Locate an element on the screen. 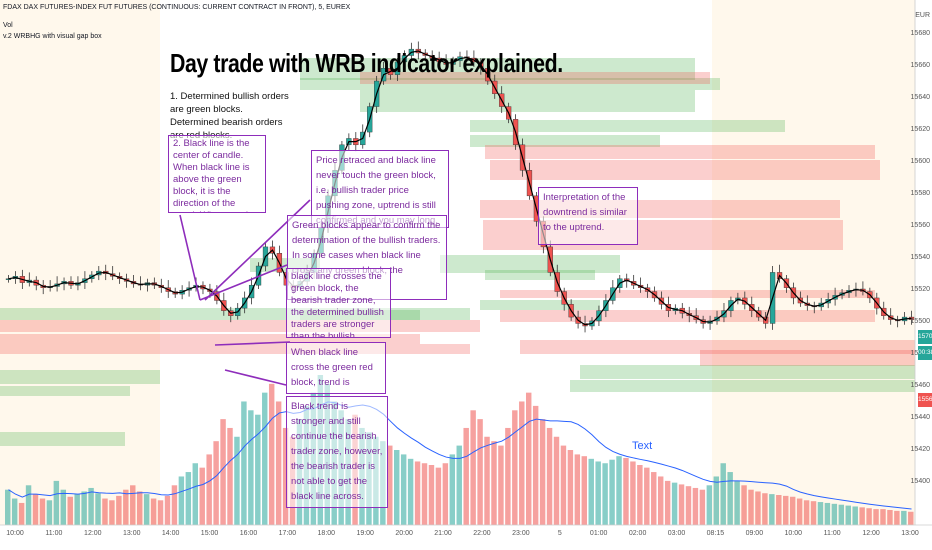 This screenshot has width=932, height=550. y-tick-label: 15500 is located at coordinates (920, 321).